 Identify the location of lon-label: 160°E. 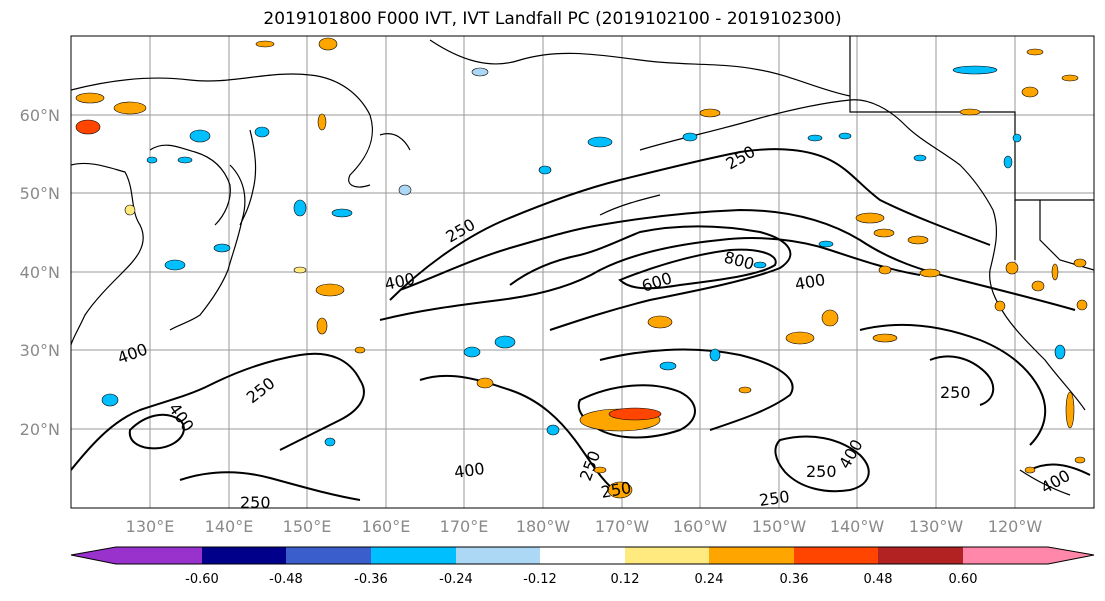
(386, 526).